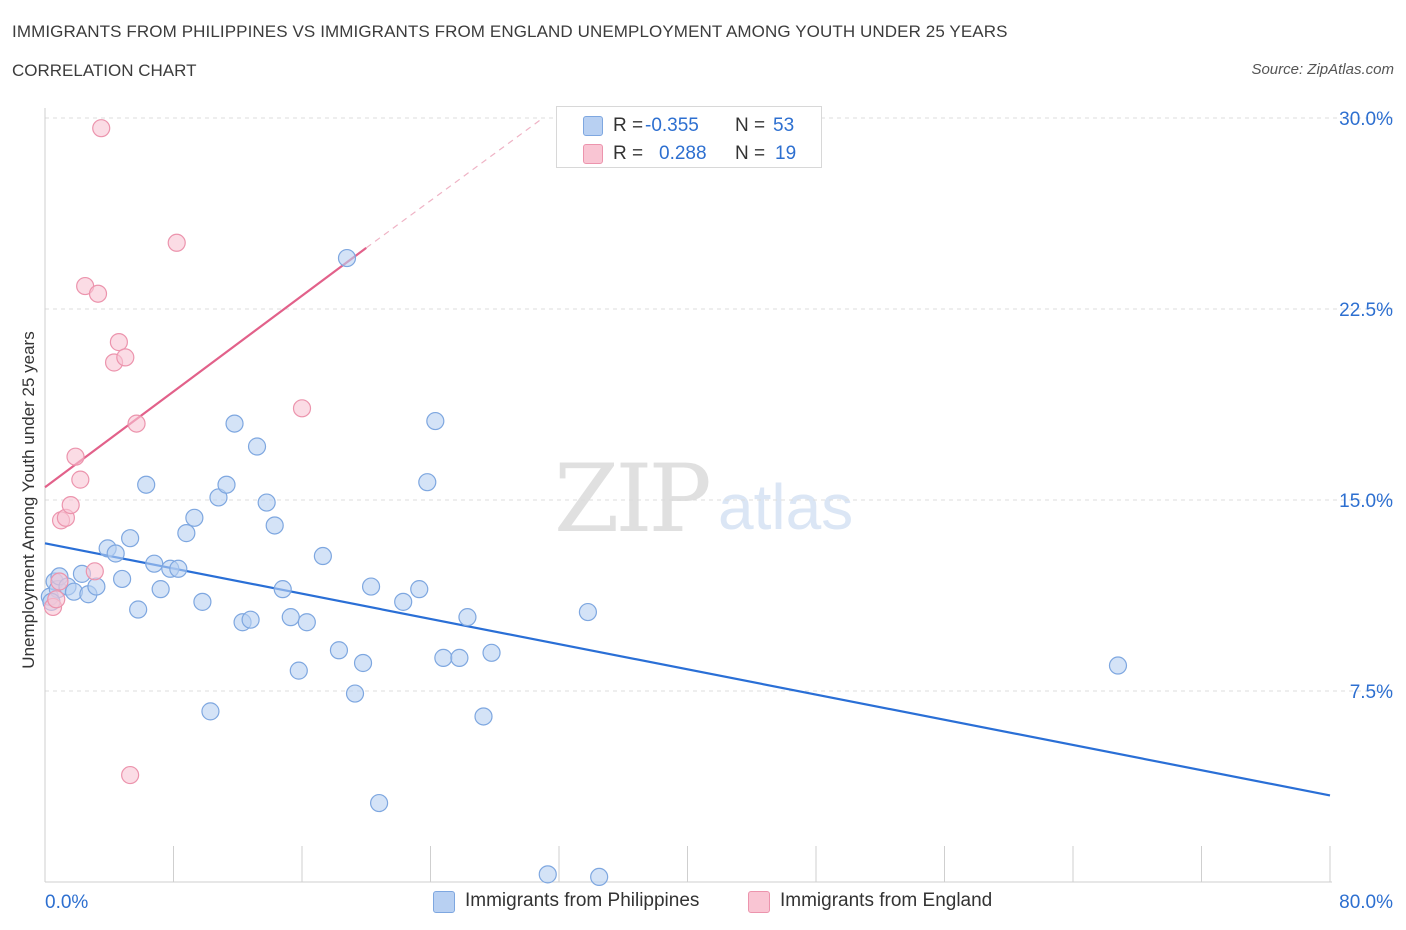 The height and width of the screenshot is (930, 1406). I want to click on y-tick-label: 7.5%, so click(1371, 692).